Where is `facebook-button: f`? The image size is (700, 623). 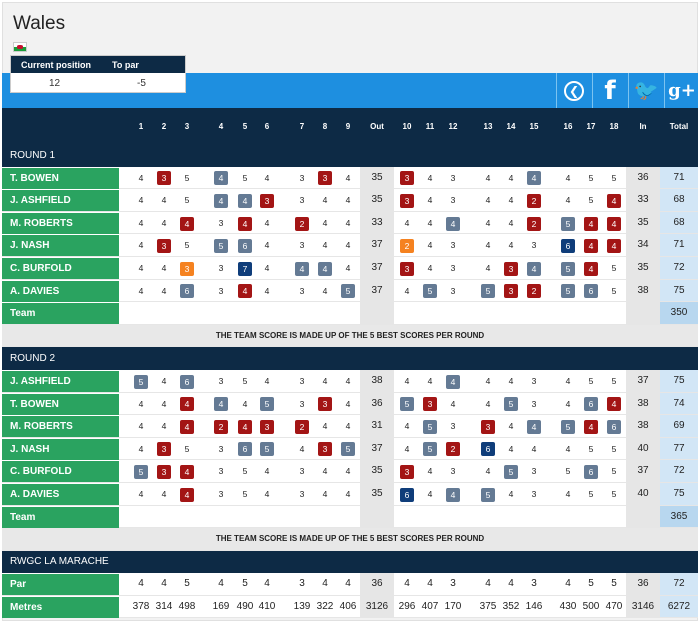 facebook-button: f is located at coordinates (609, 90).